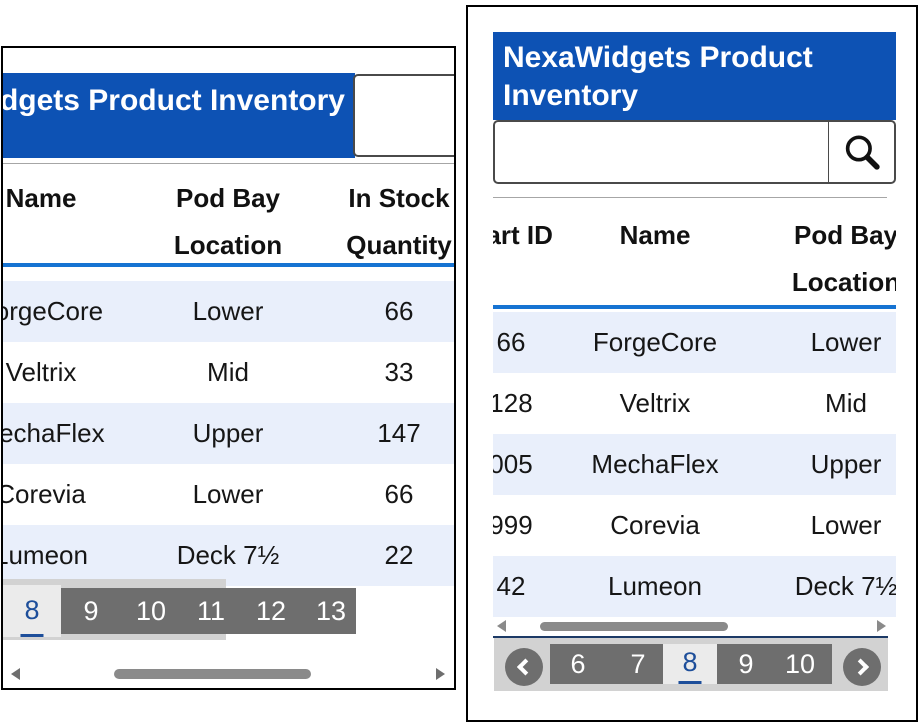  What do you see at coordinates (331, 611) in the screenshot?
I see `page-button: 13` at bounding box center [331, 611].